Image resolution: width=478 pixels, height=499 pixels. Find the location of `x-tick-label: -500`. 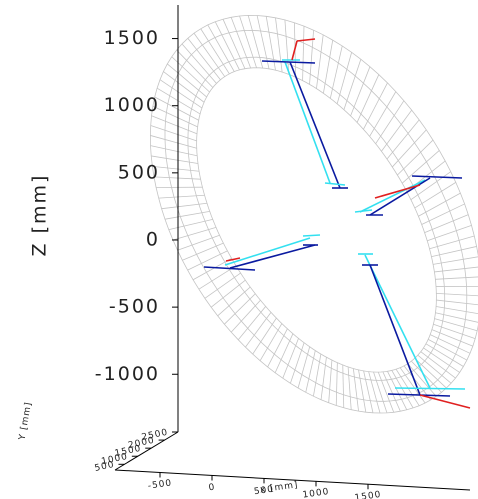

x-tick-label: -500 is located at coordinates (160, 484).